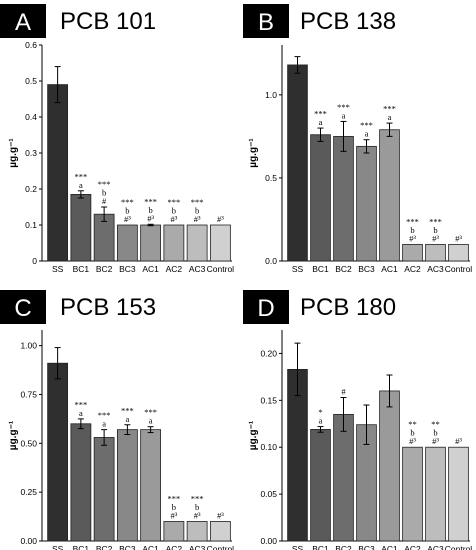 This screenshot has height=550, width=476. What do you see at coordinates (271, 178) in the screenshot?
I see `y-tick-label: 0.5` at bounding box center [271, 178].